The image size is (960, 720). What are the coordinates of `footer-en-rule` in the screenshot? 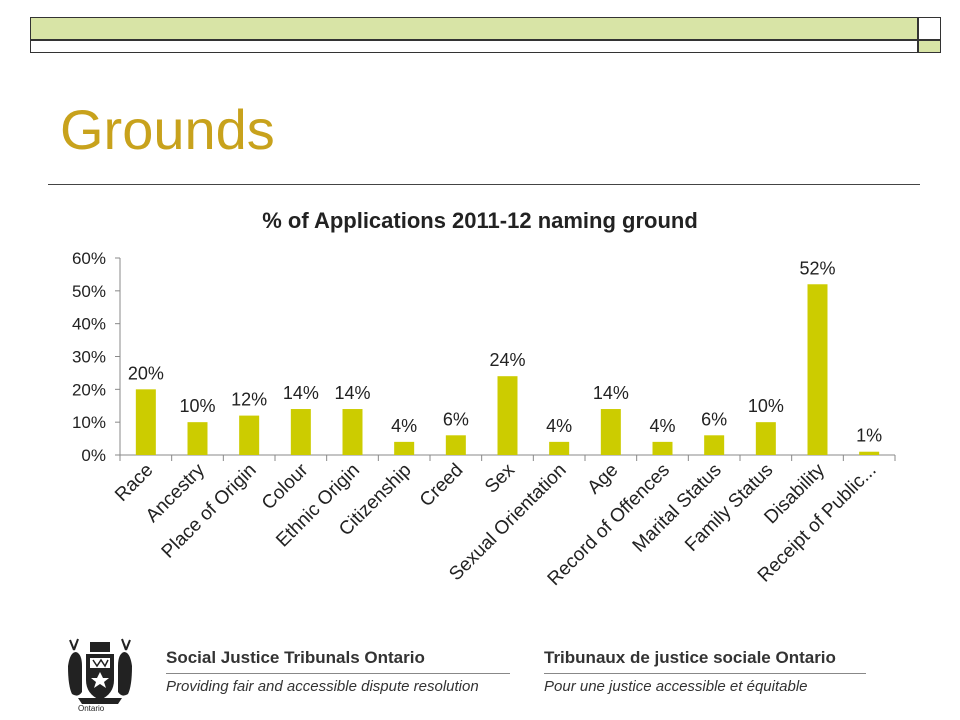 It's located at (338, 673).